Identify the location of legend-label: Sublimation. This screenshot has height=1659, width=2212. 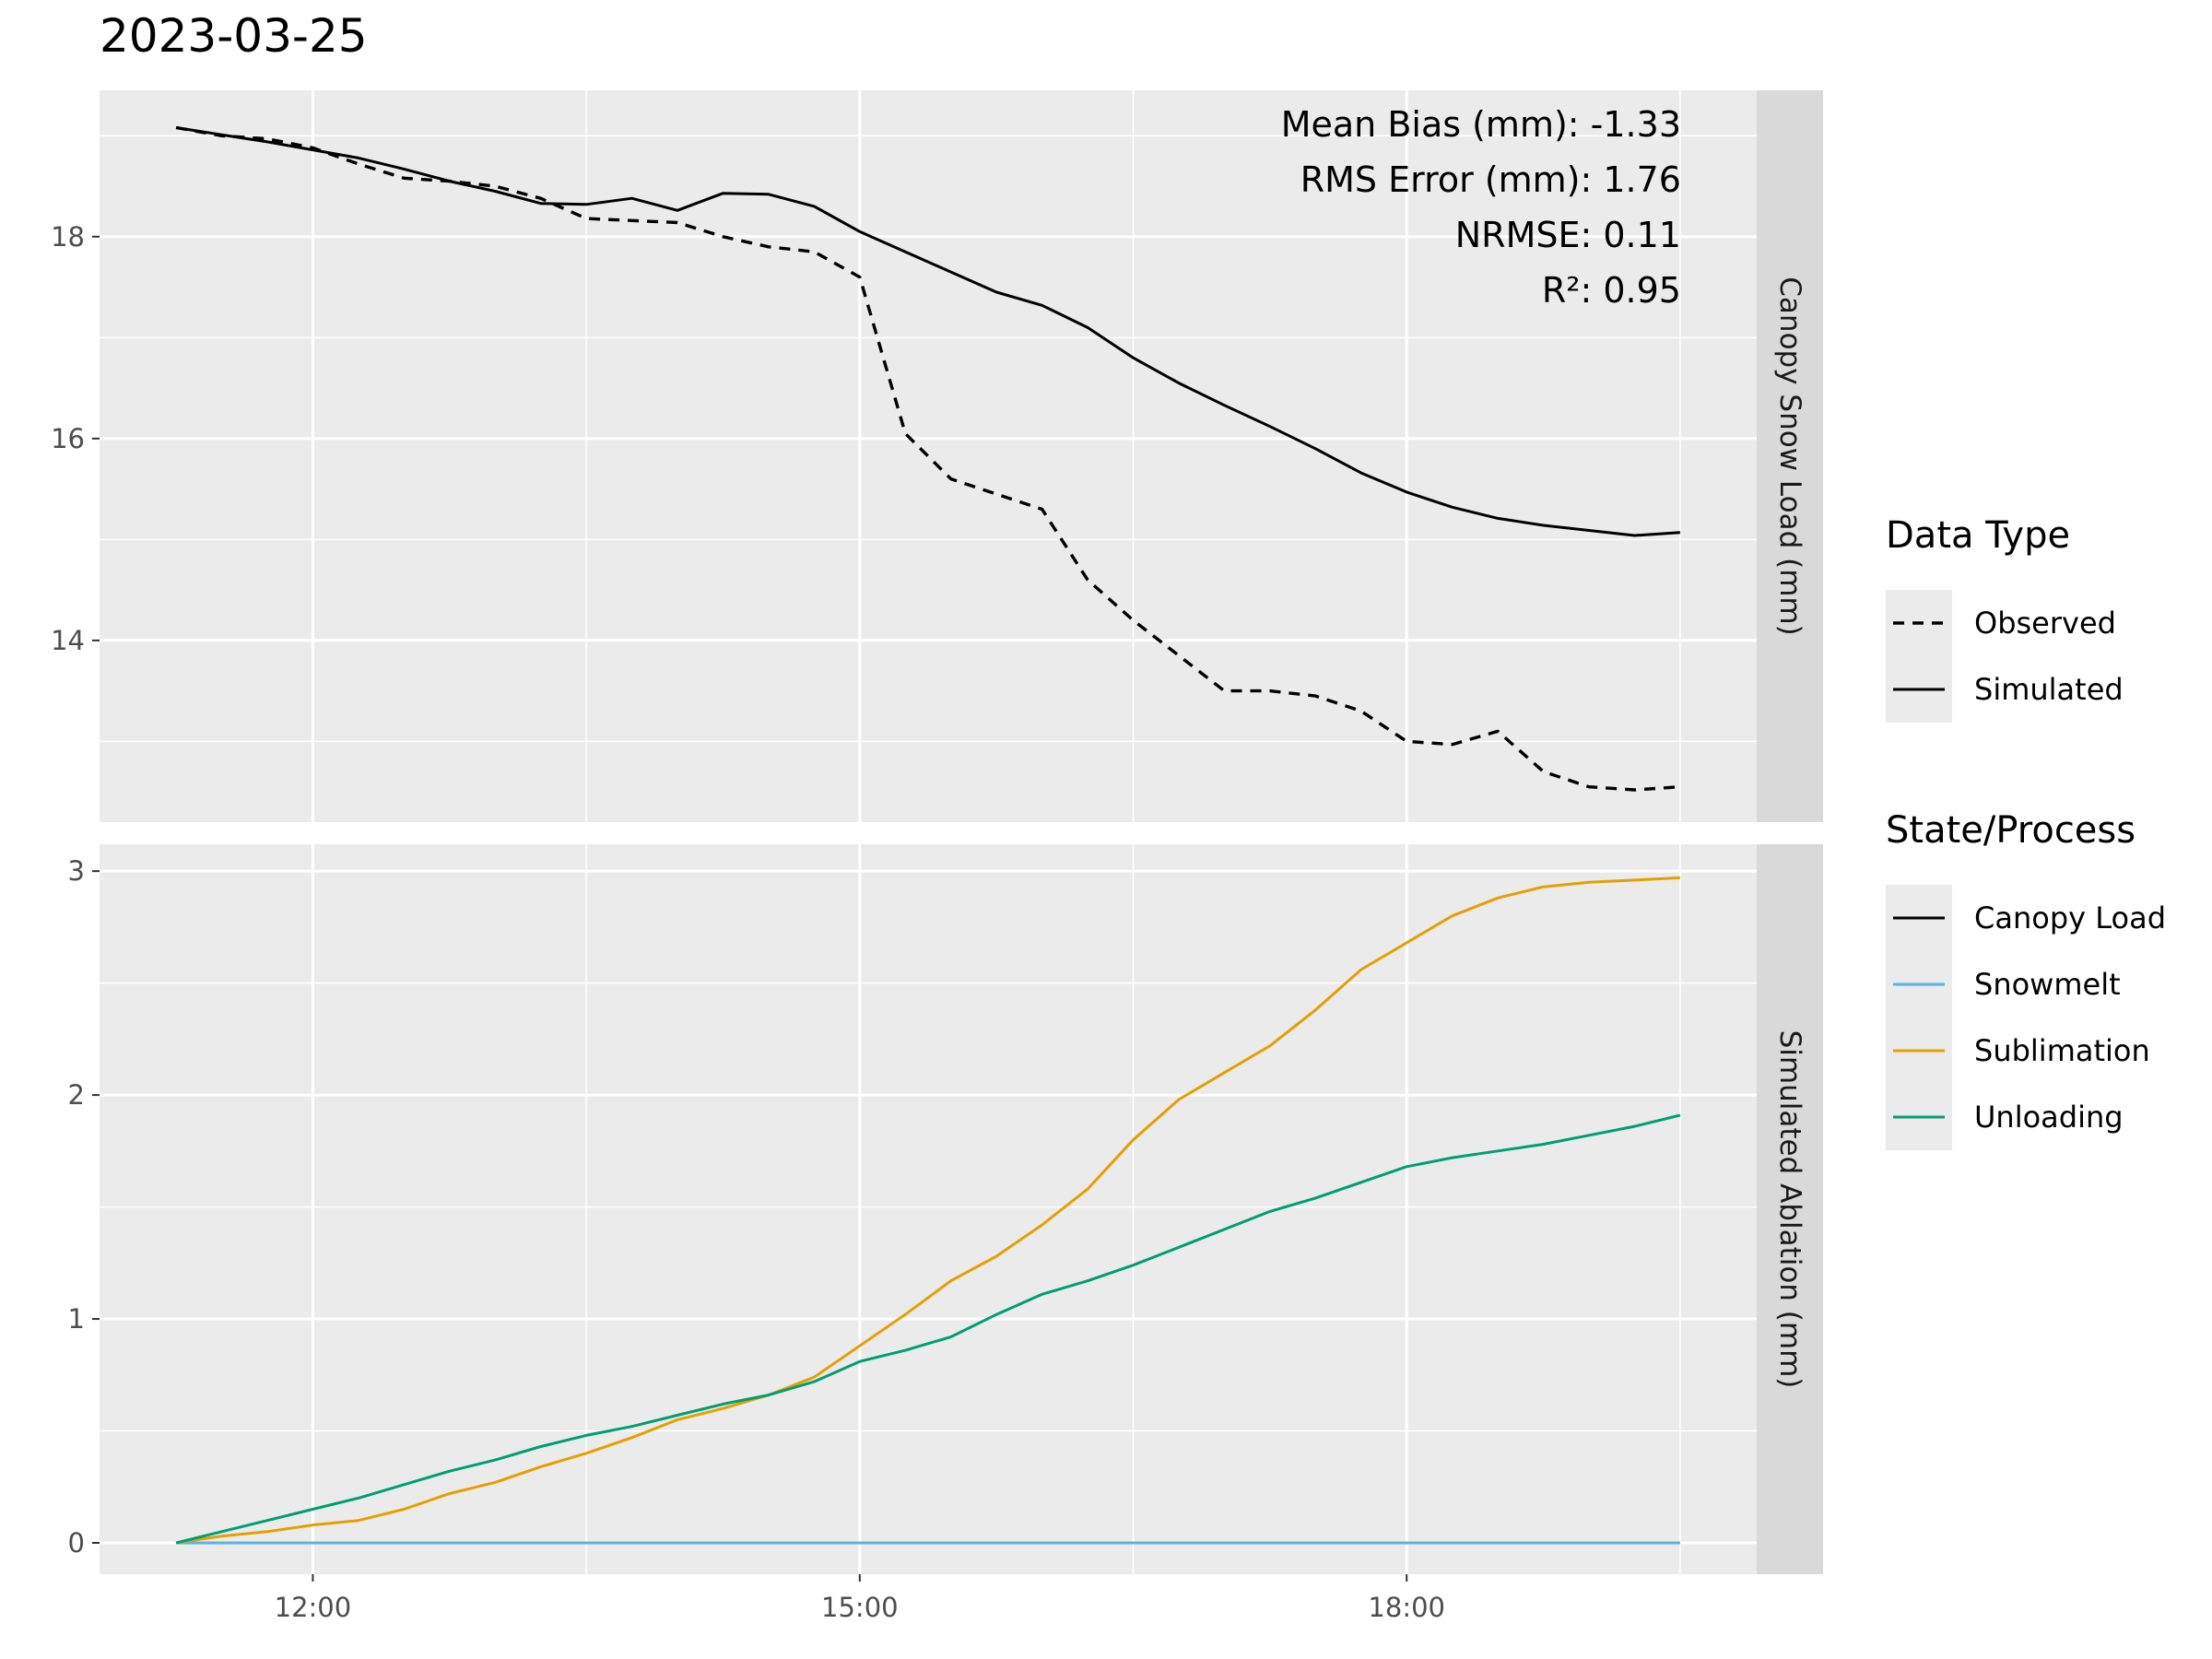
(2062, 1050).